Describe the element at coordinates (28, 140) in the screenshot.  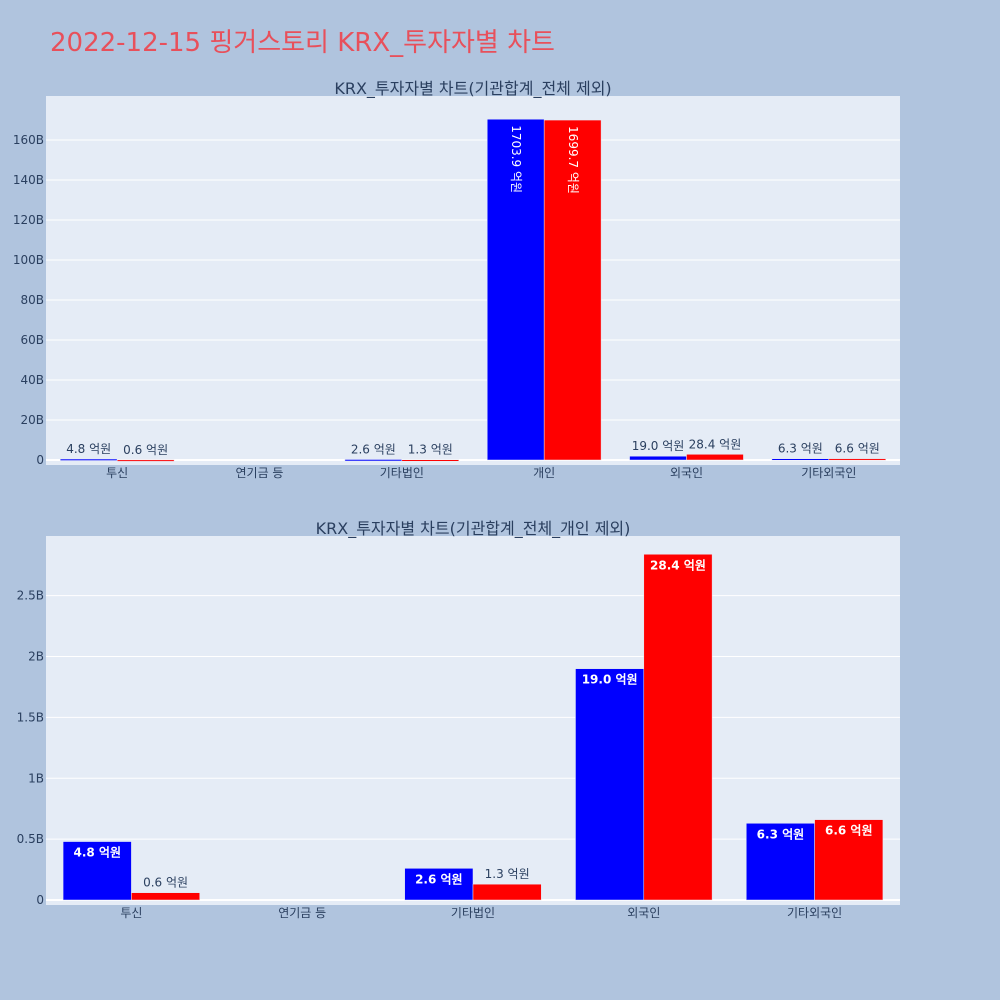
I see `y-tick-label: 160B` at that location.